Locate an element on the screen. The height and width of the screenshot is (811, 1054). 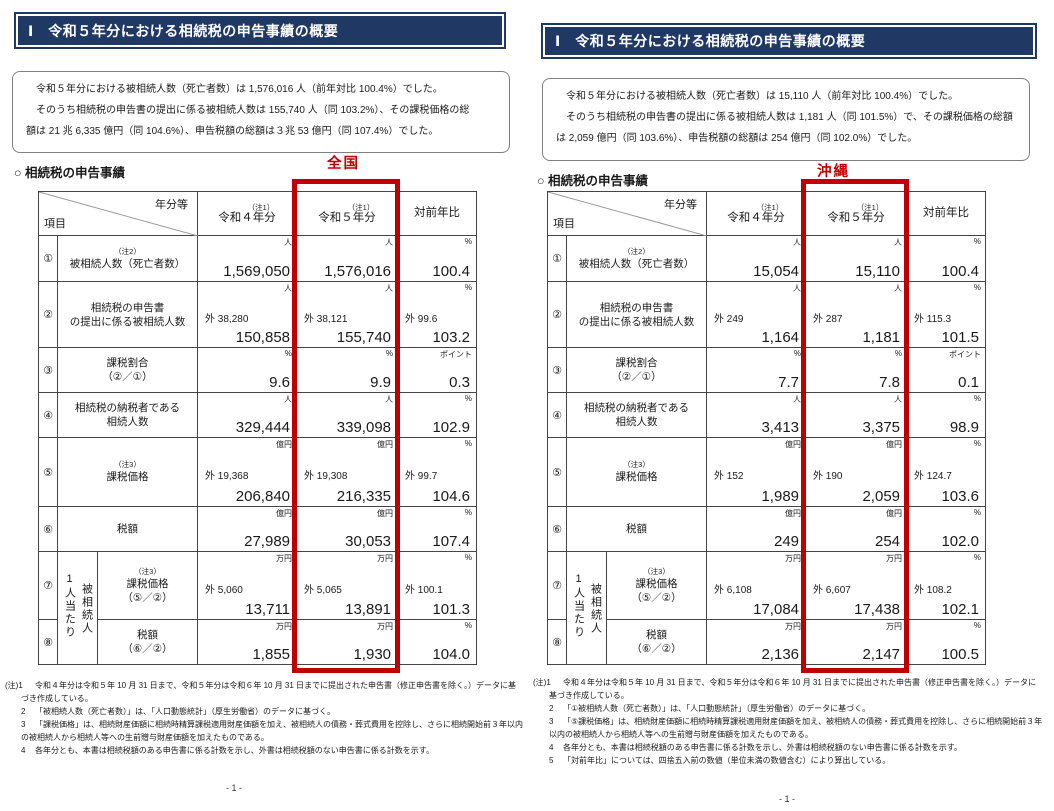
value-cell: 億円 27,989 is located at coordinates (247, 529).